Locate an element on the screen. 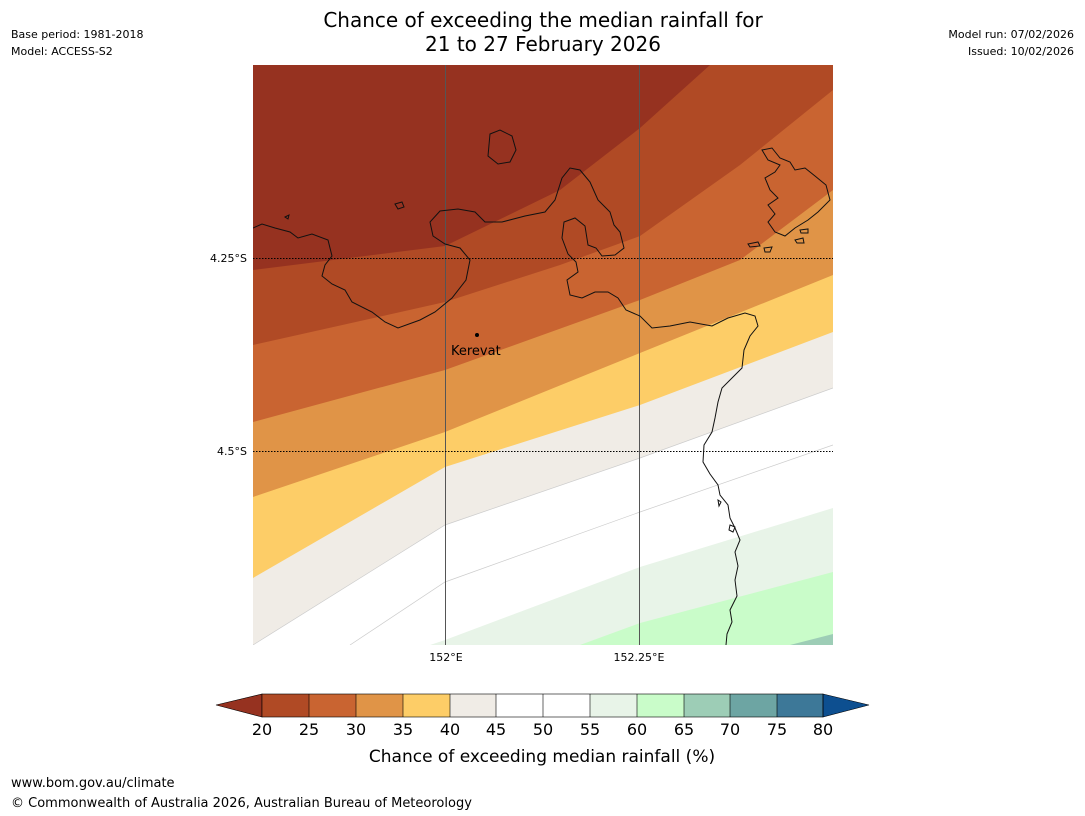 The width and height of the screenshot is (1085, 816). colorbar-under-arrow is located at coordinates (239, 705).